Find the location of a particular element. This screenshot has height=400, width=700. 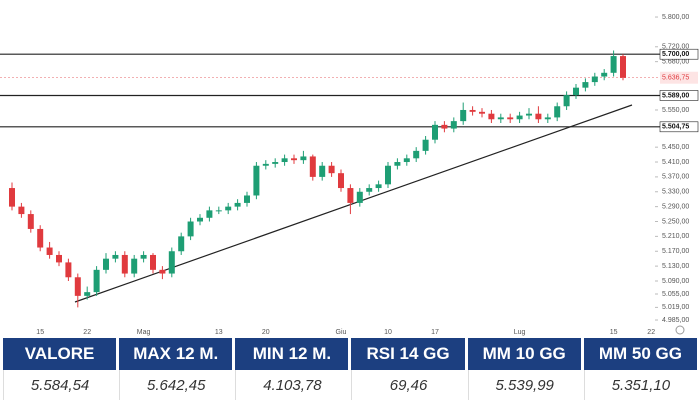

x-tick-label: Lug is located at coordinates (520, 332).